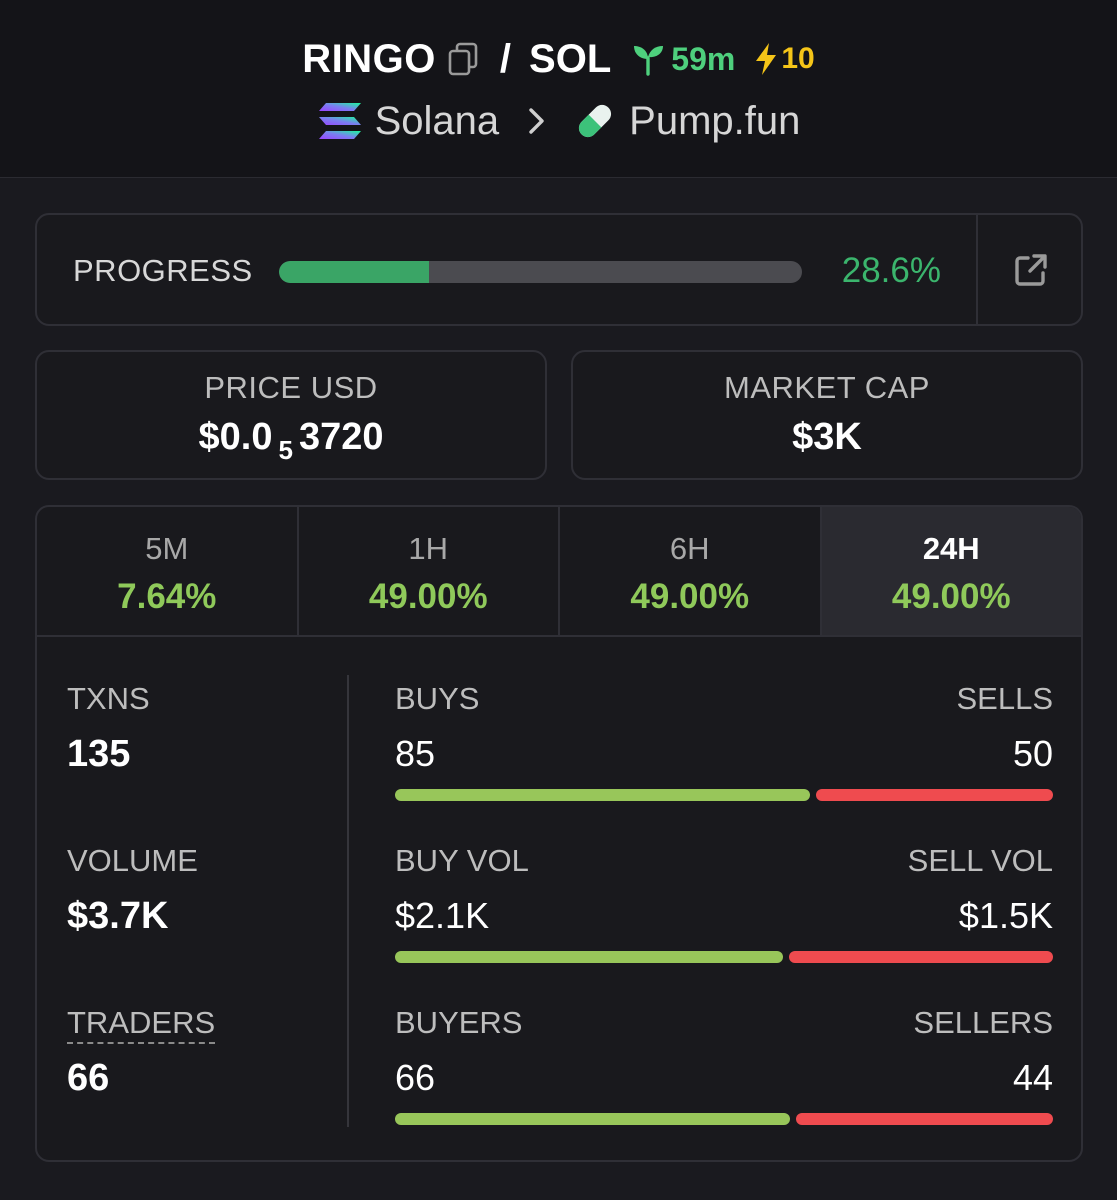 Image resolution: width=1117 pixels, height=1200 pixels. What do you see at coordinates (168, 571) in the screenshot?
I see `tab-5m: 5M 7.64%` at bounding box center [168, 571].